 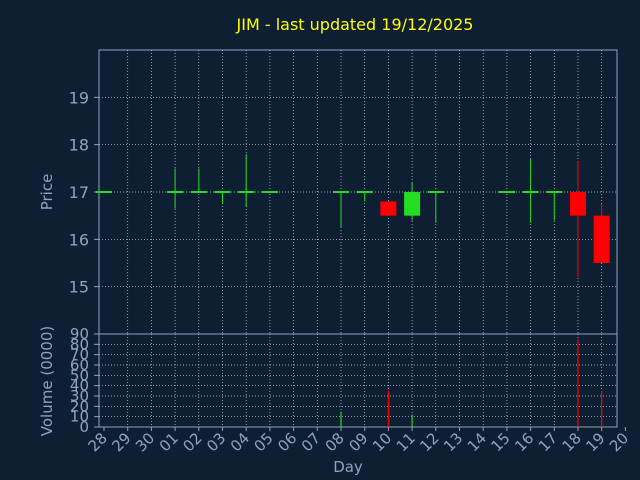 I want to click on volume-tick-label: 50, so click(x=79, y=375).